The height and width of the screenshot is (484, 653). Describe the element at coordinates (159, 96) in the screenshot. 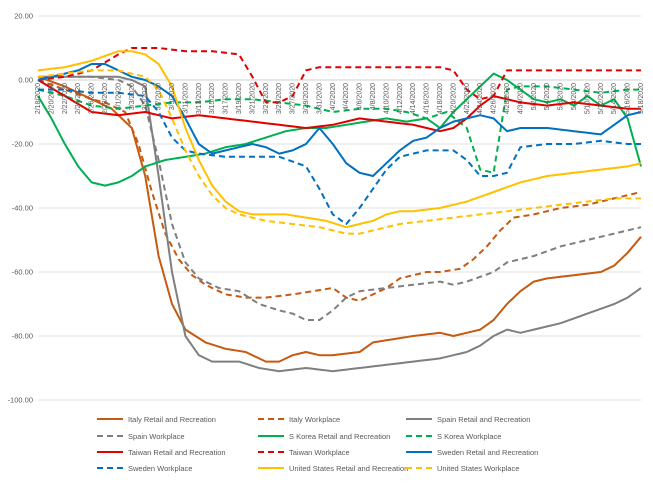

I see `x-tick-label: 3/7/2020` at that location.